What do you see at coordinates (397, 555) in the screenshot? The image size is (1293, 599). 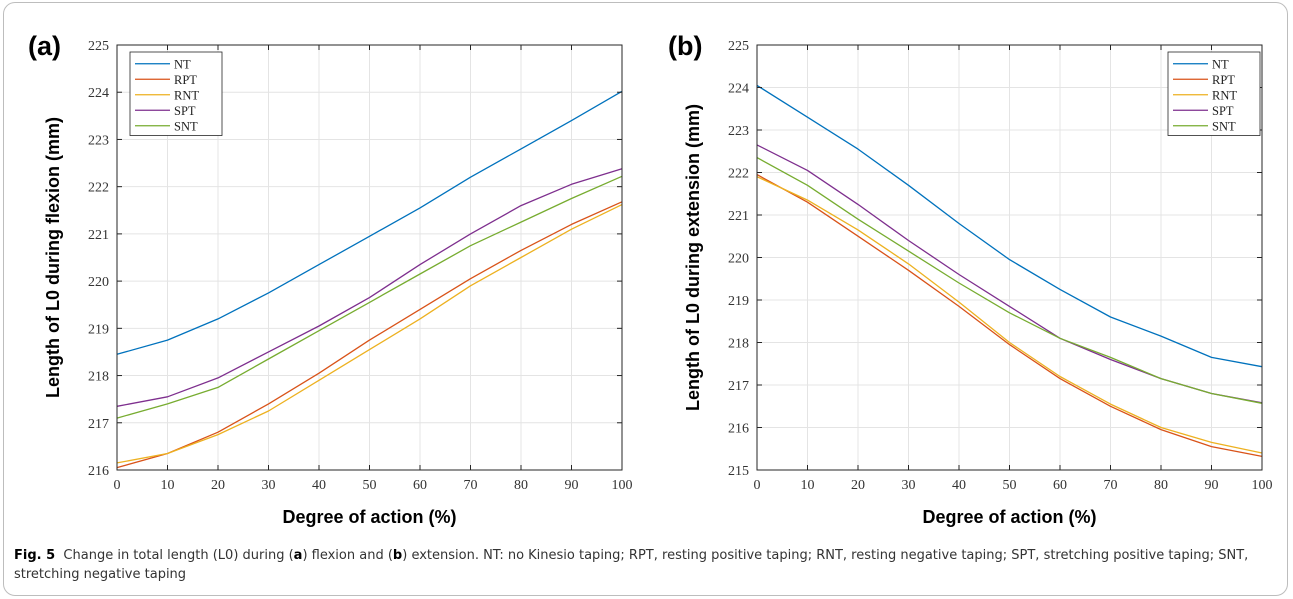 I see `caption-part: b` at bounding box center [397, 555].